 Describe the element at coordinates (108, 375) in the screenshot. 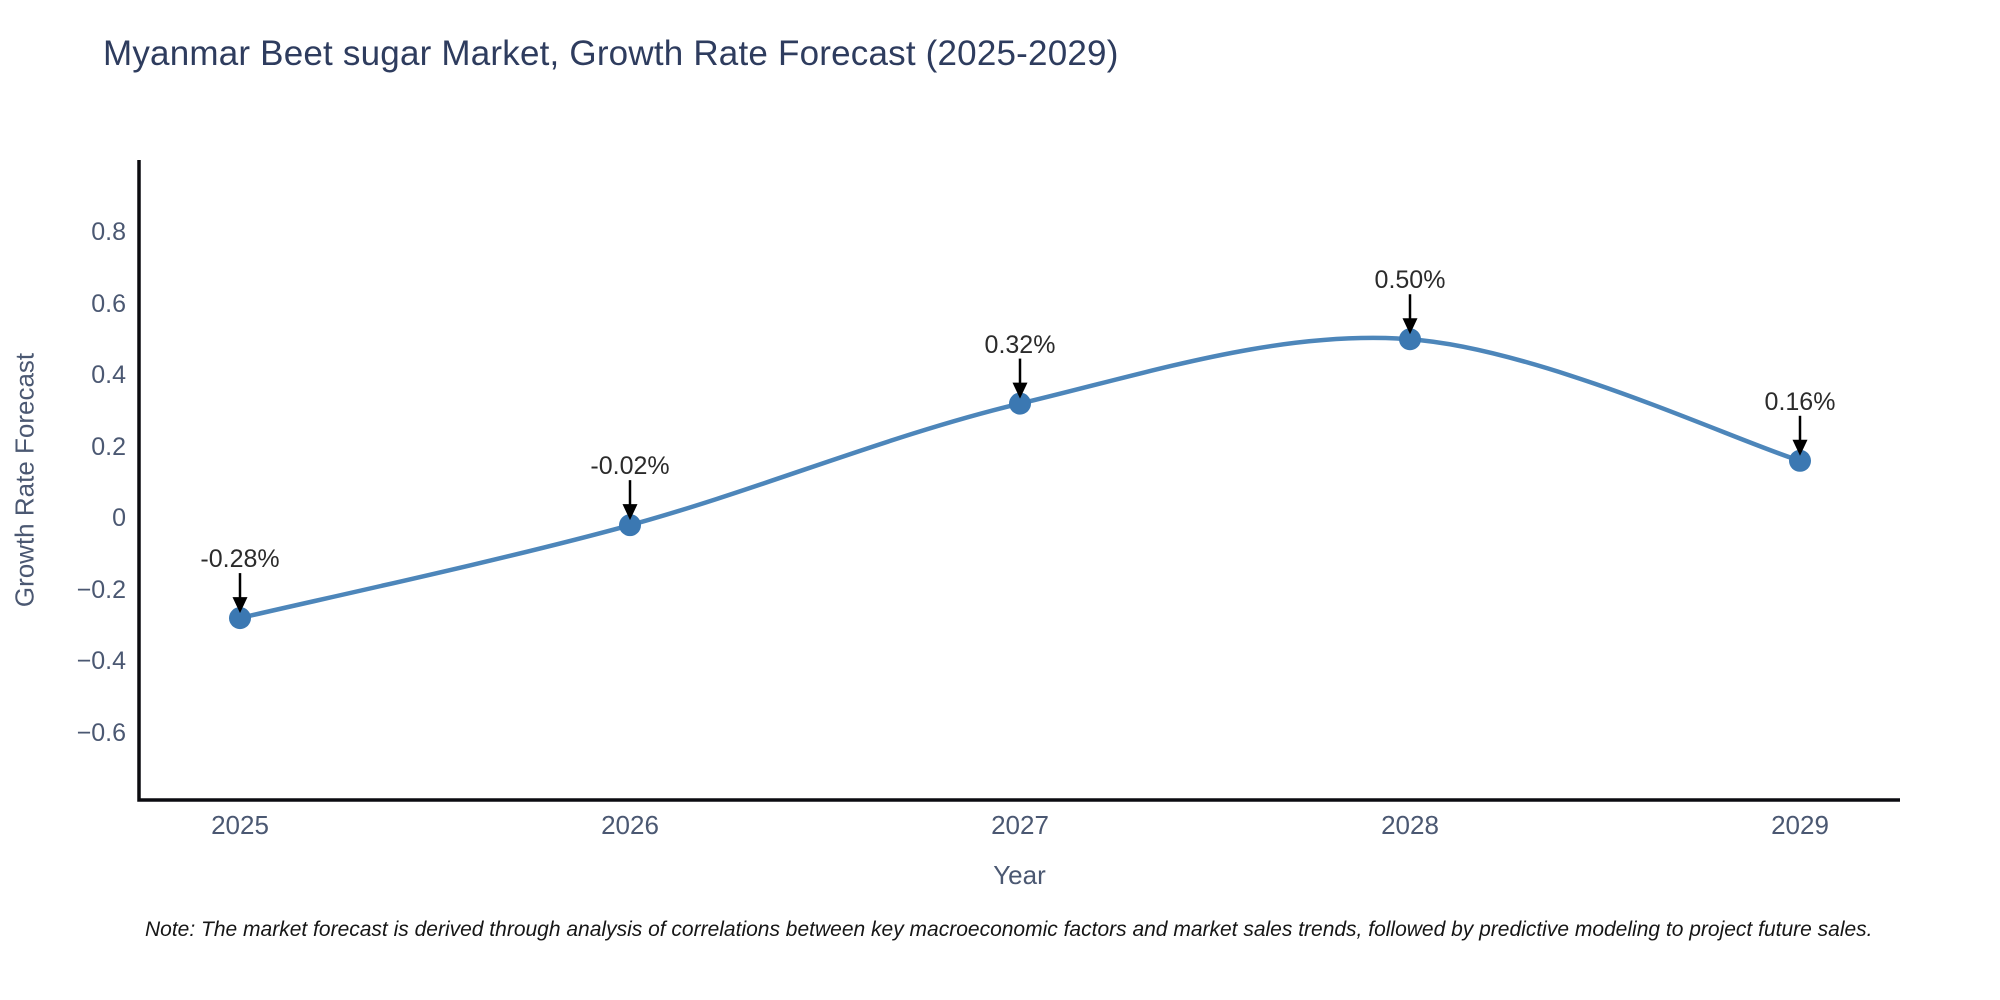

I see `y-tick-label: 0.4` at that location.